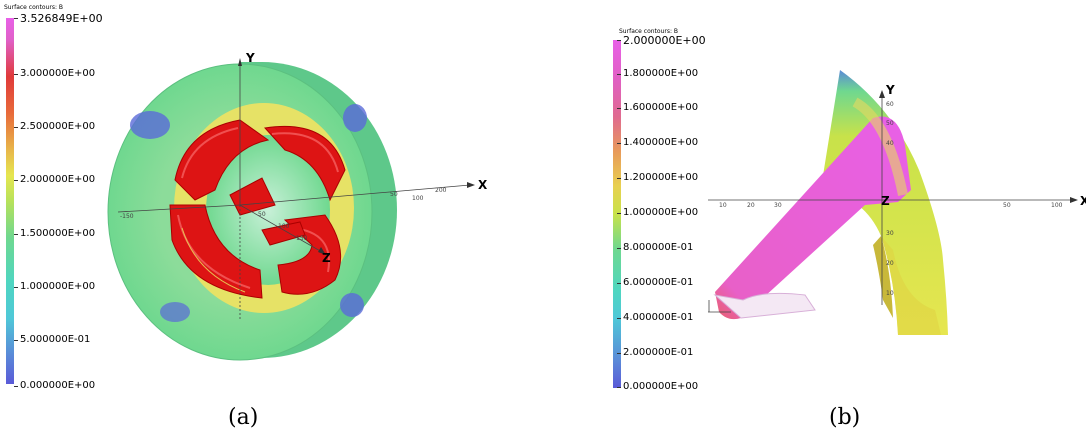 This screenshot has width=1086, height=439. I want to click on colorbar-b-tick-max: 2.000000E+00, so click(661, 40).